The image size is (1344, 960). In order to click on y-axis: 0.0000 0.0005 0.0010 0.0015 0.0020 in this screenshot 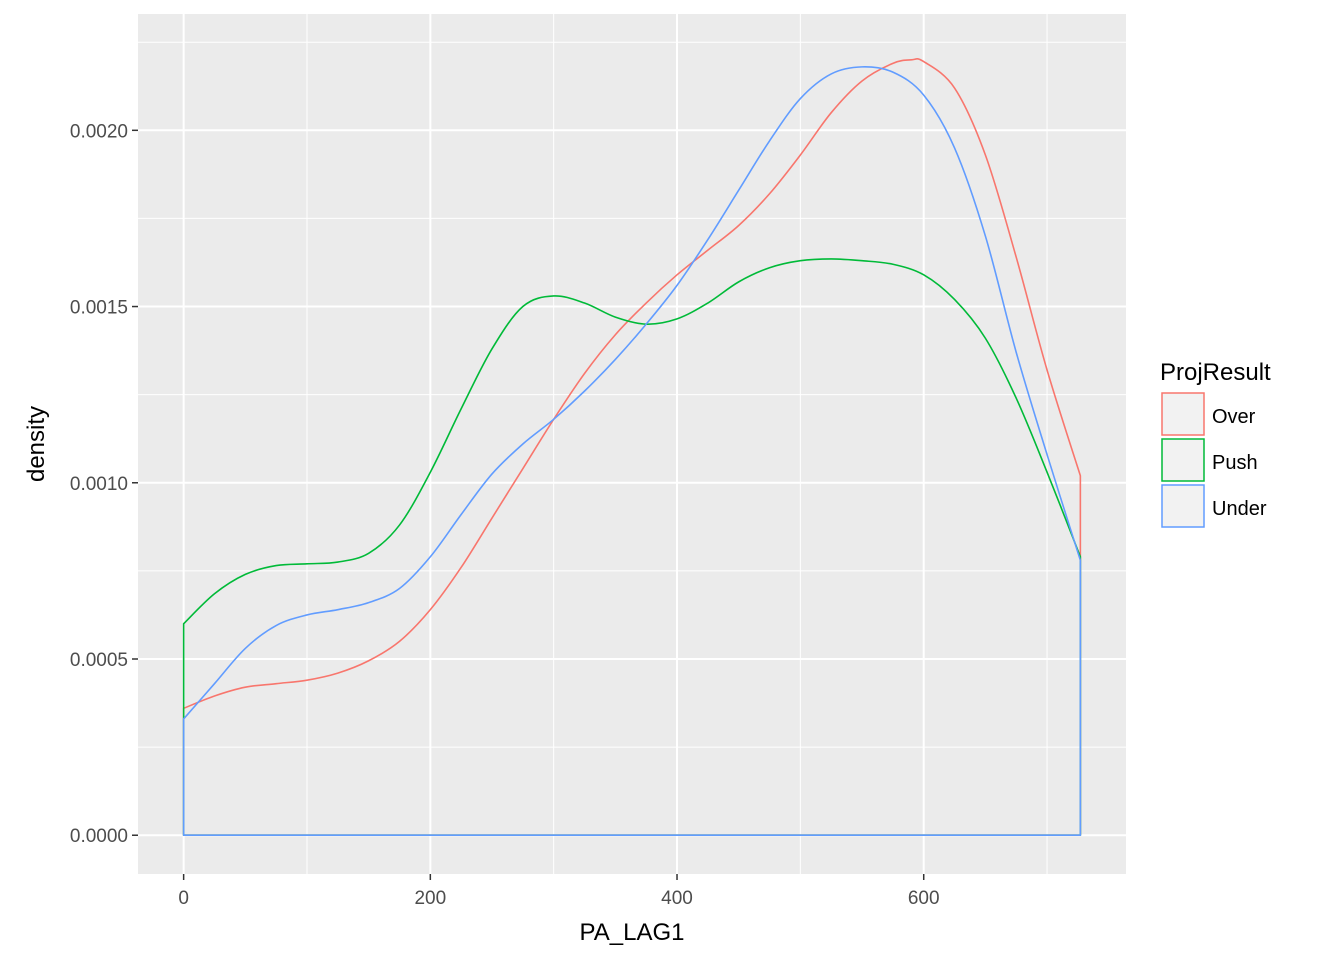, I will do `click(104, 484)`.